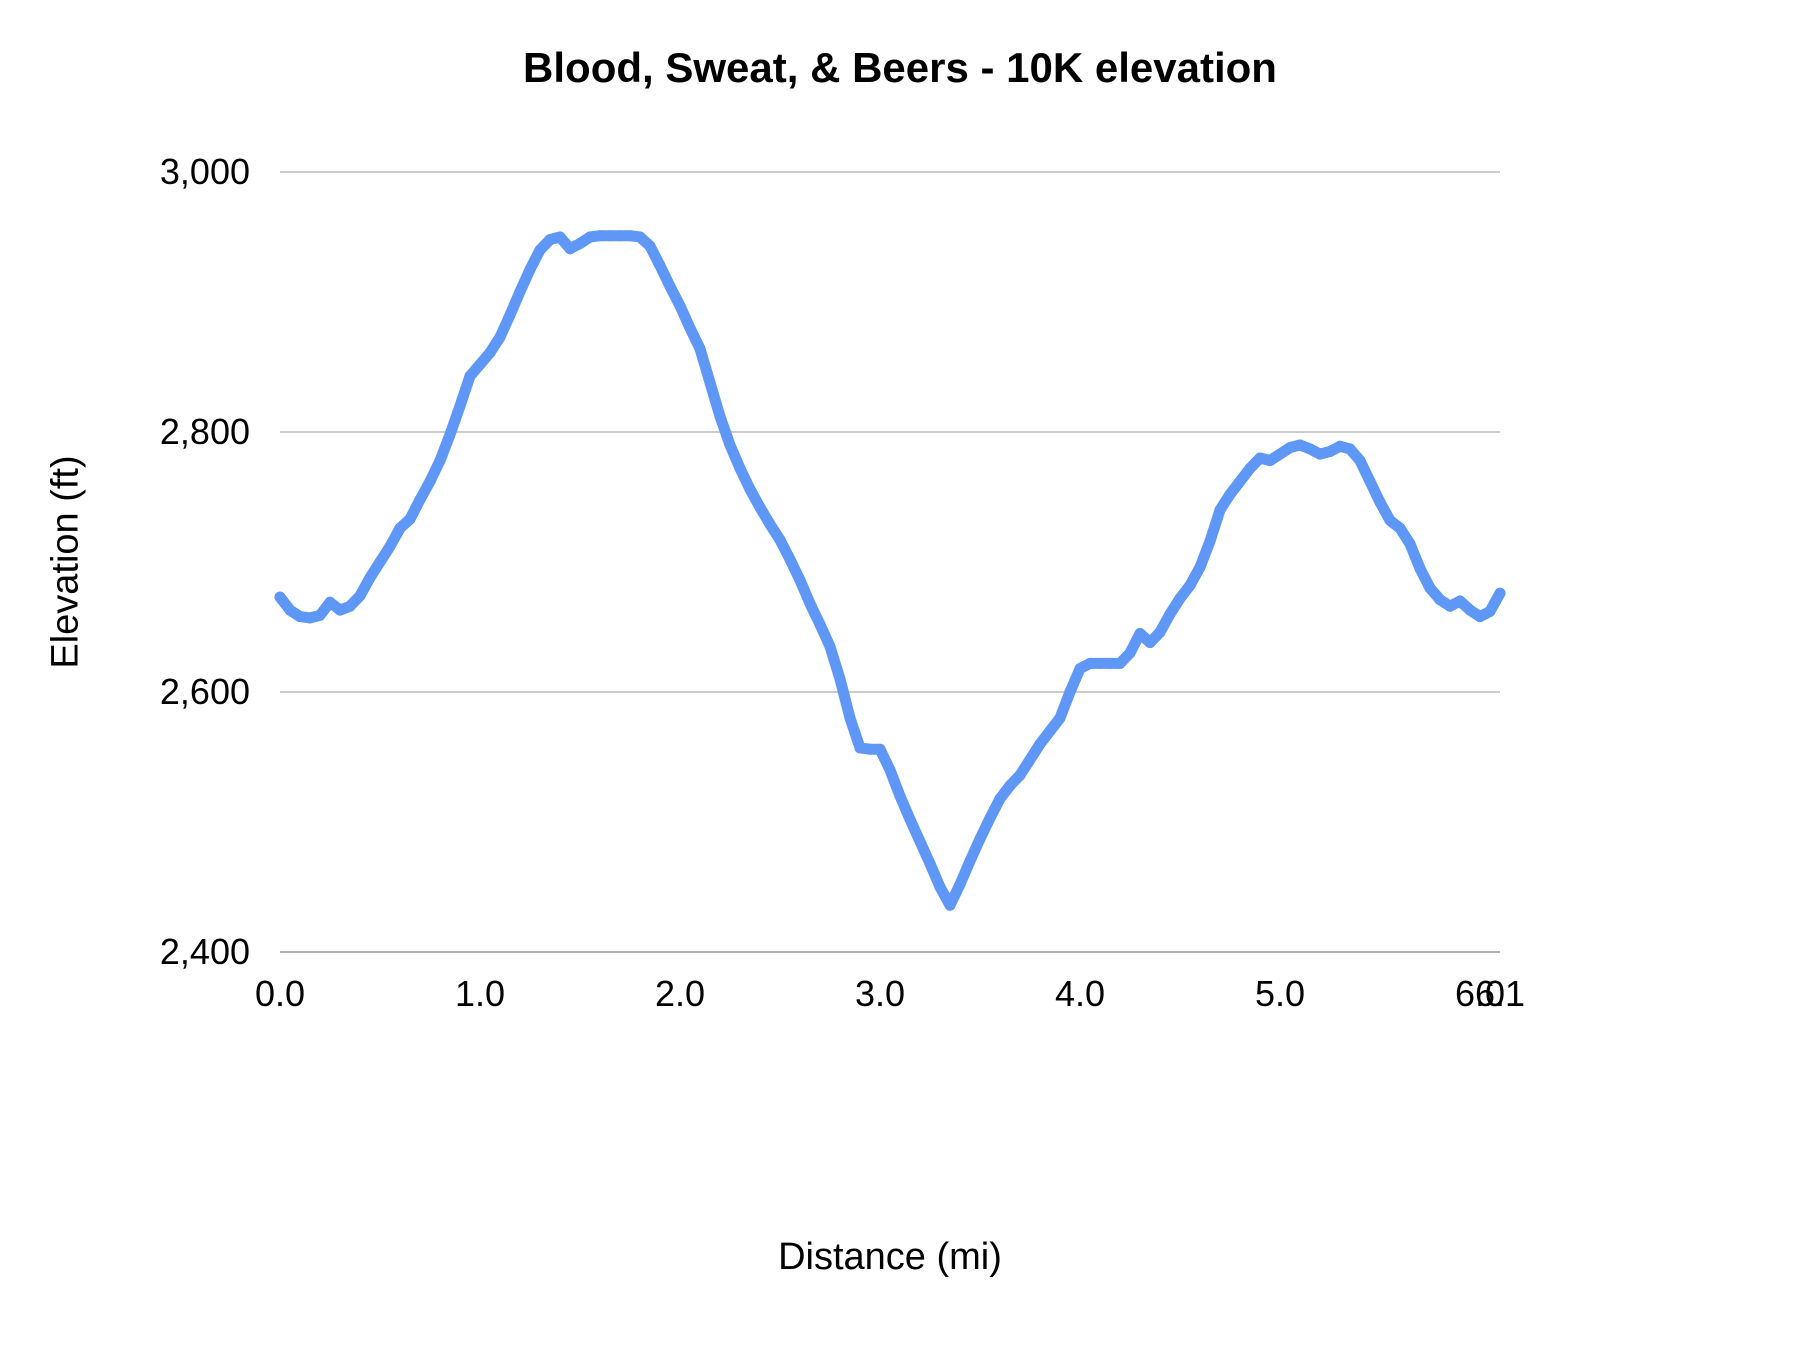  What do you see at coordinates (890, 1257) in the screenshot?
I see `x-axis-title: Distance (mi)` at bounding box center [890, 1257].